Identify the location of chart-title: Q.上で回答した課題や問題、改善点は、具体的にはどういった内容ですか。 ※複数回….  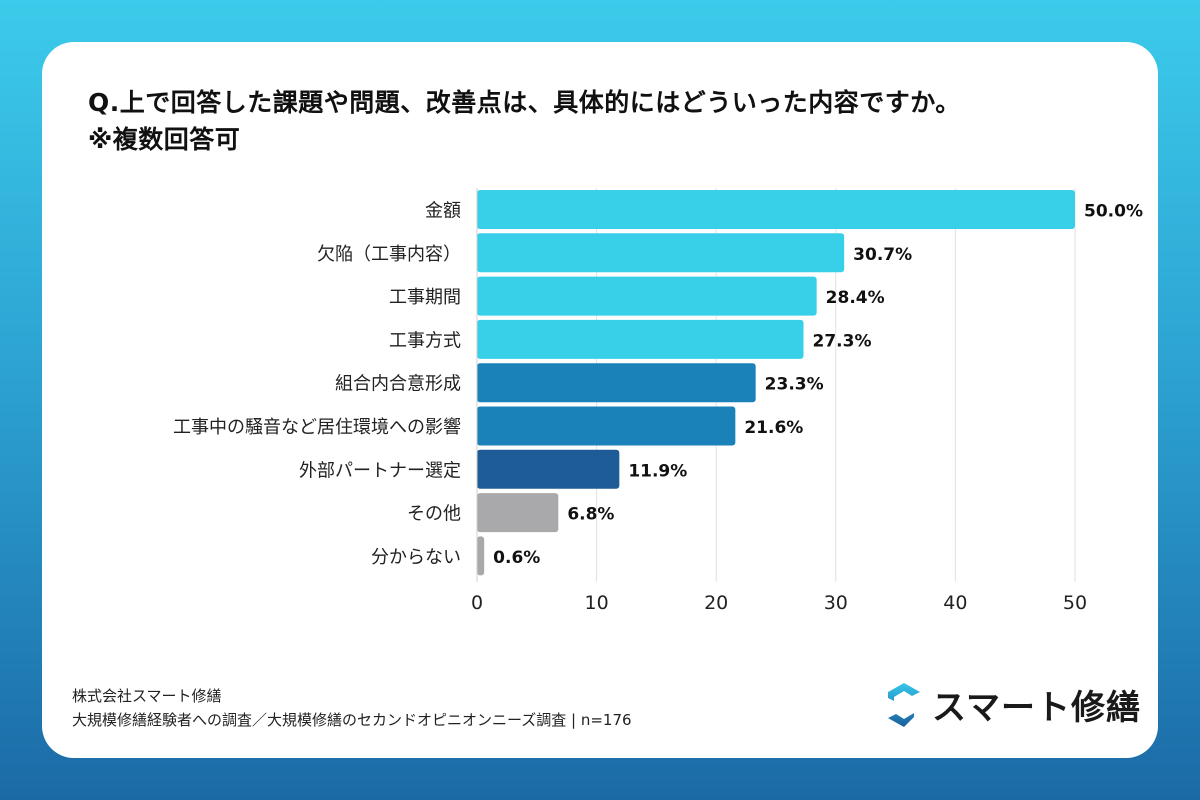
(524, 121).